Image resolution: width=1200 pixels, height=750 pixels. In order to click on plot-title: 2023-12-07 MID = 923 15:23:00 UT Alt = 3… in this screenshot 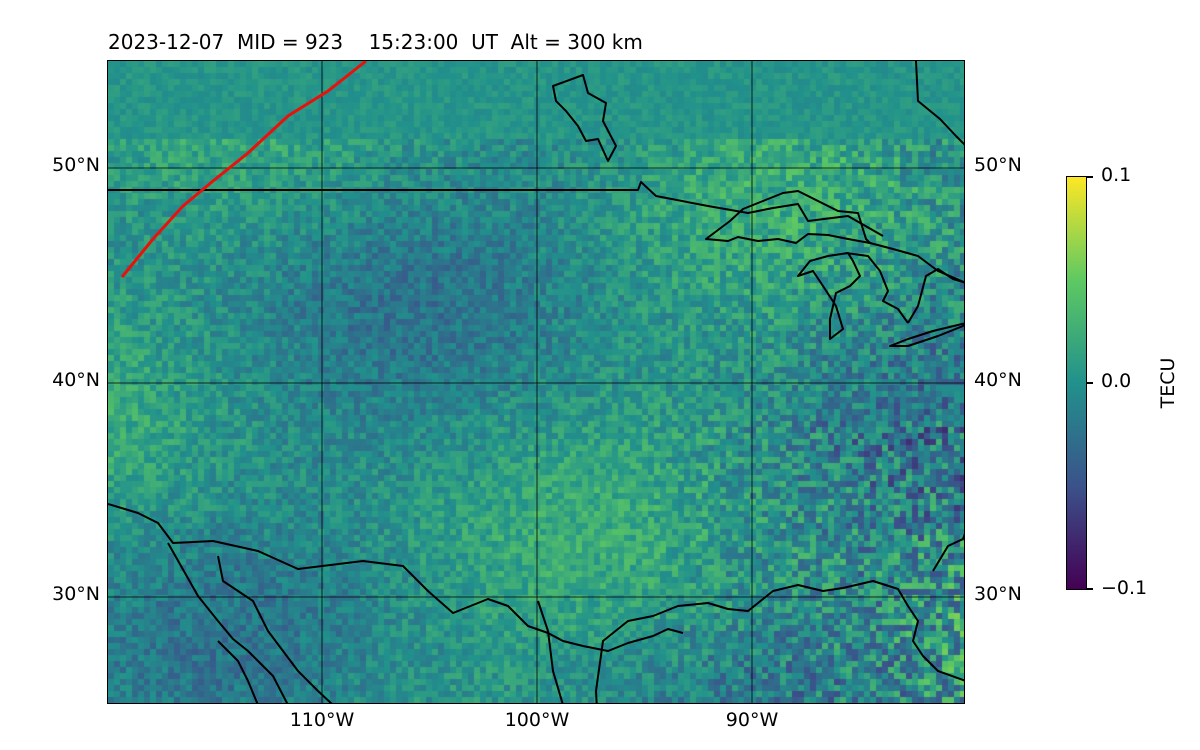, I will do `click(375, 42)`.